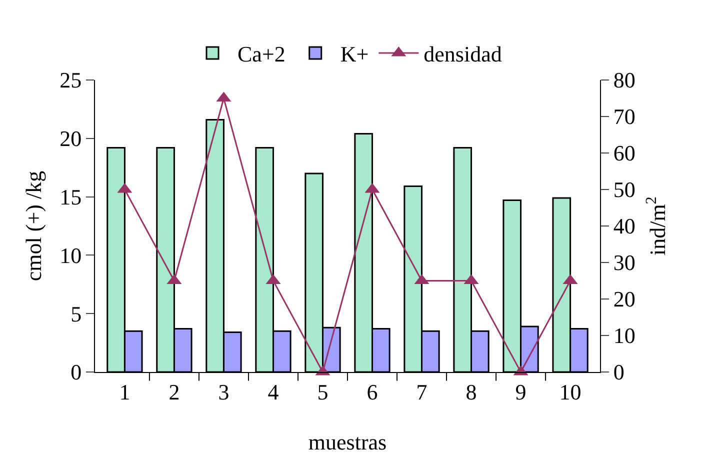 The width and height of the screenshot is (710, 472). Describe the element at coordinates (71, 80) in the screenshot. I see `y-tick-label: 25` at that location.